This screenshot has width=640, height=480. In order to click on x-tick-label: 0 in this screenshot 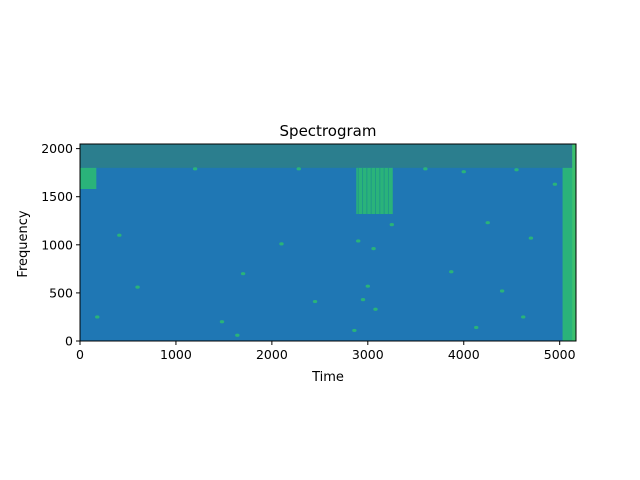, I will do `click(80, 354)`.